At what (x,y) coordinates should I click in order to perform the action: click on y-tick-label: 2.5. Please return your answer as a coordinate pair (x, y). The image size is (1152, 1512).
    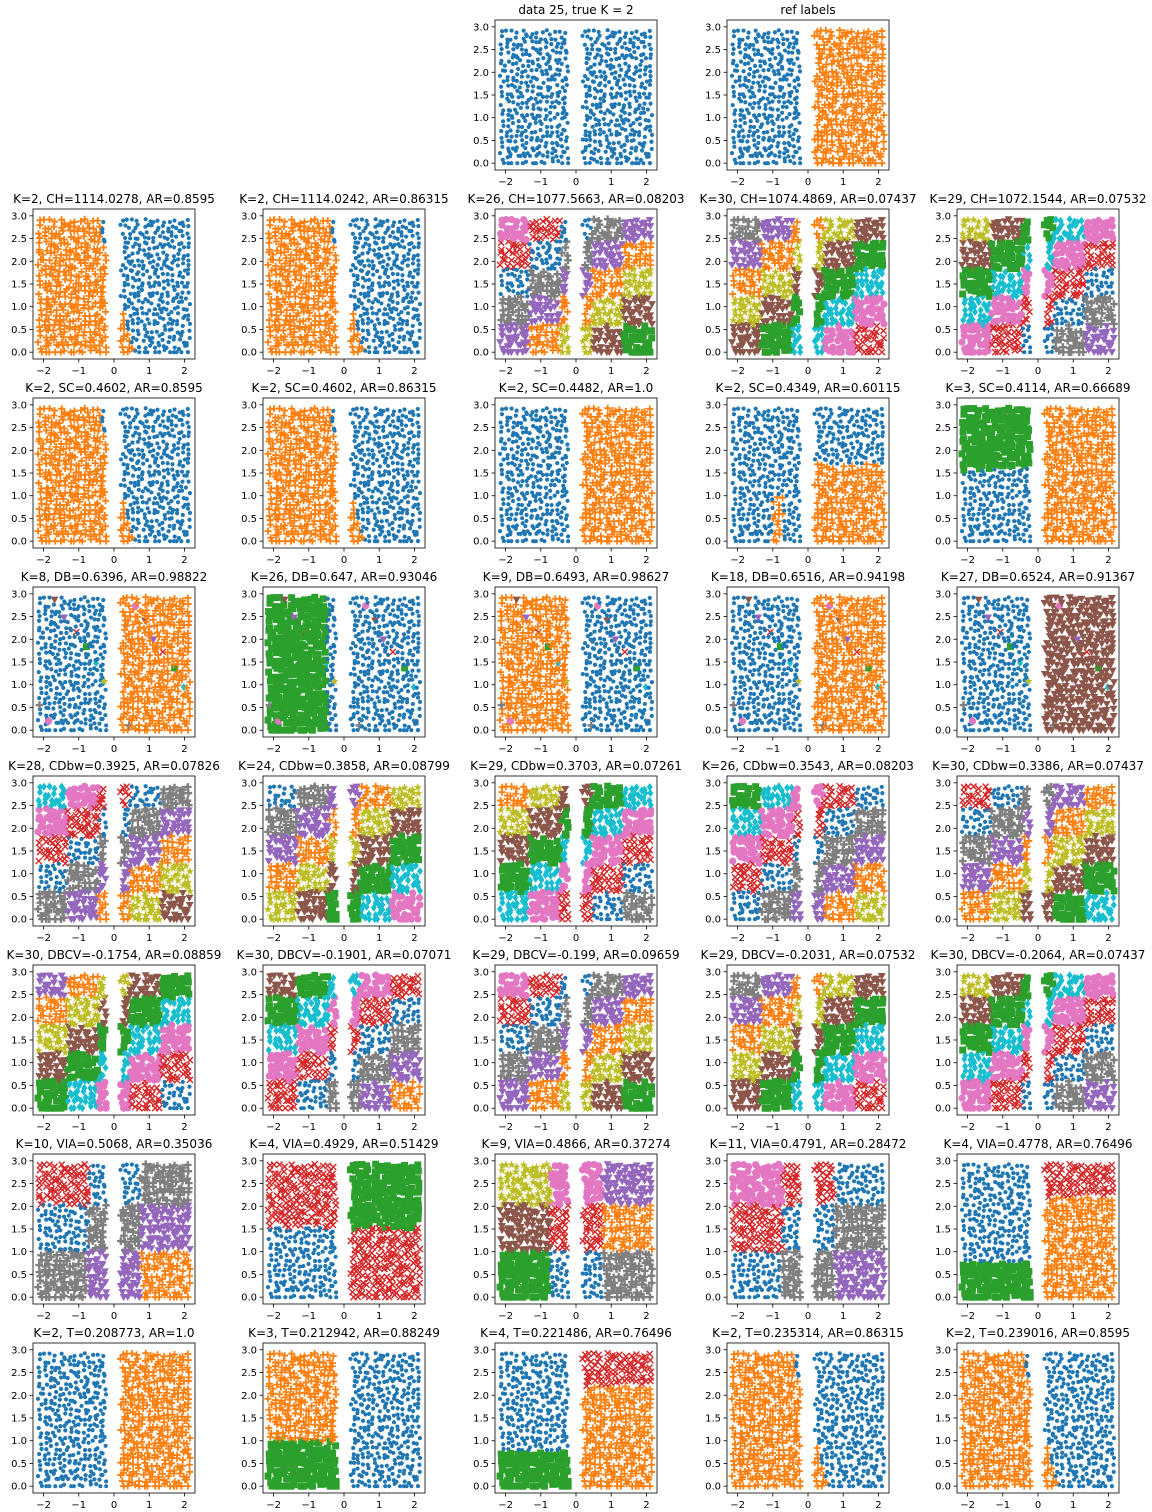
    Looking at the image, I should click on (19, 239).